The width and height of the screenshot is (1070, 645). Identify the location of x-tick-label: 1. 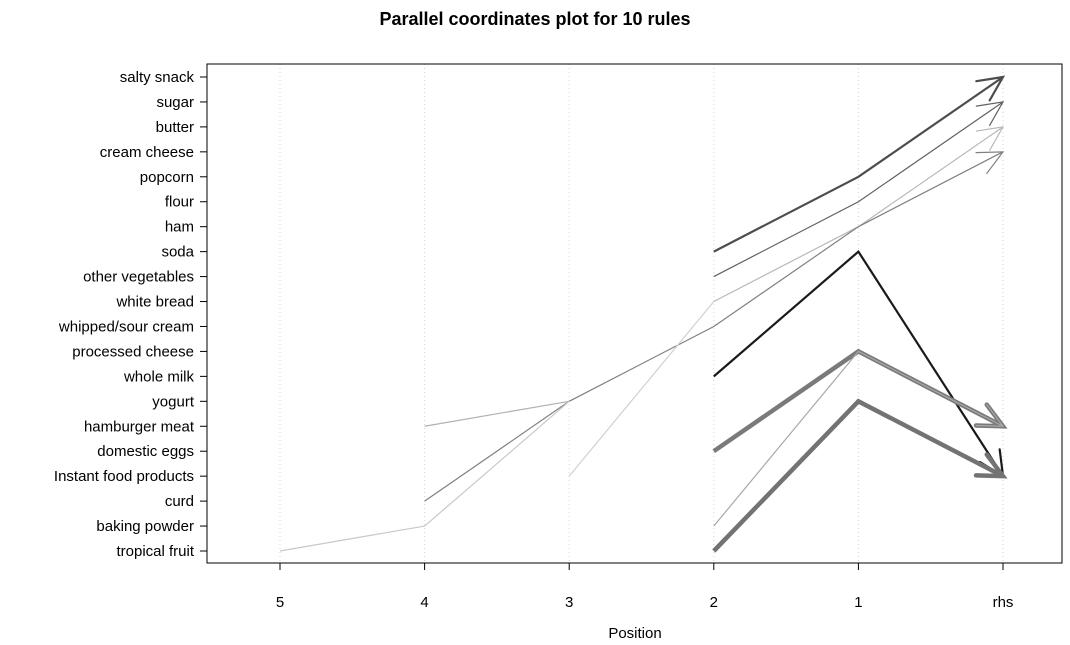
(858, 602).